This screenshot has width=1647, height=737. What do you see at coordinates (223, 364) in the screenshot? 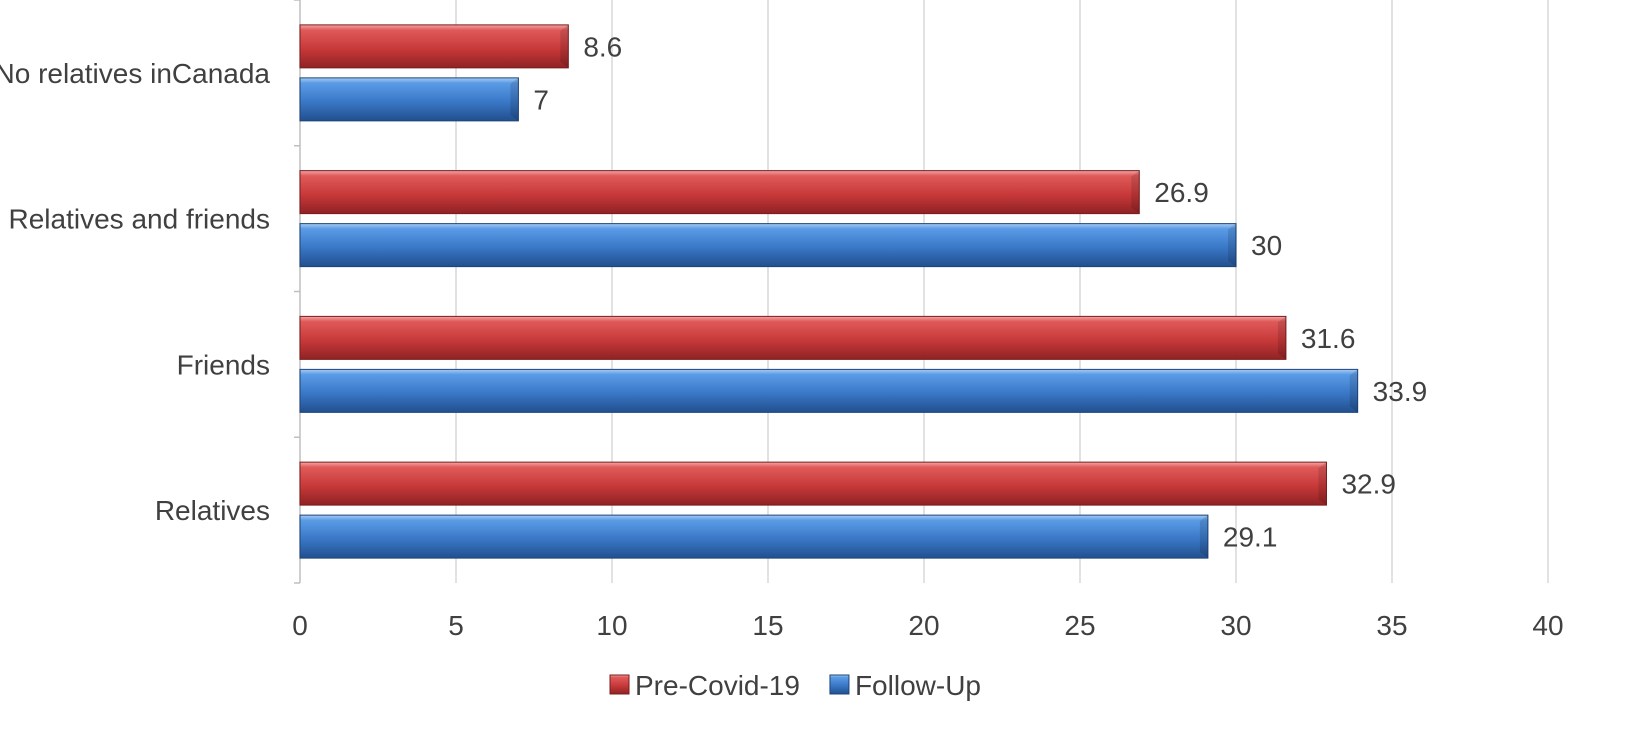
I see `category-label: Friends` at bounding box center [223, 364].